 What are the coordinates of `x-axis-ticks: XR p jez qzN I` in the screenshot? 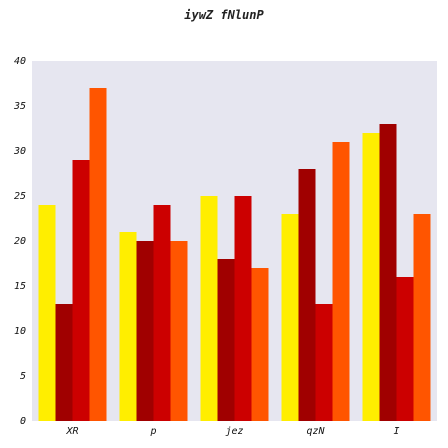 It's located at (232, 431).